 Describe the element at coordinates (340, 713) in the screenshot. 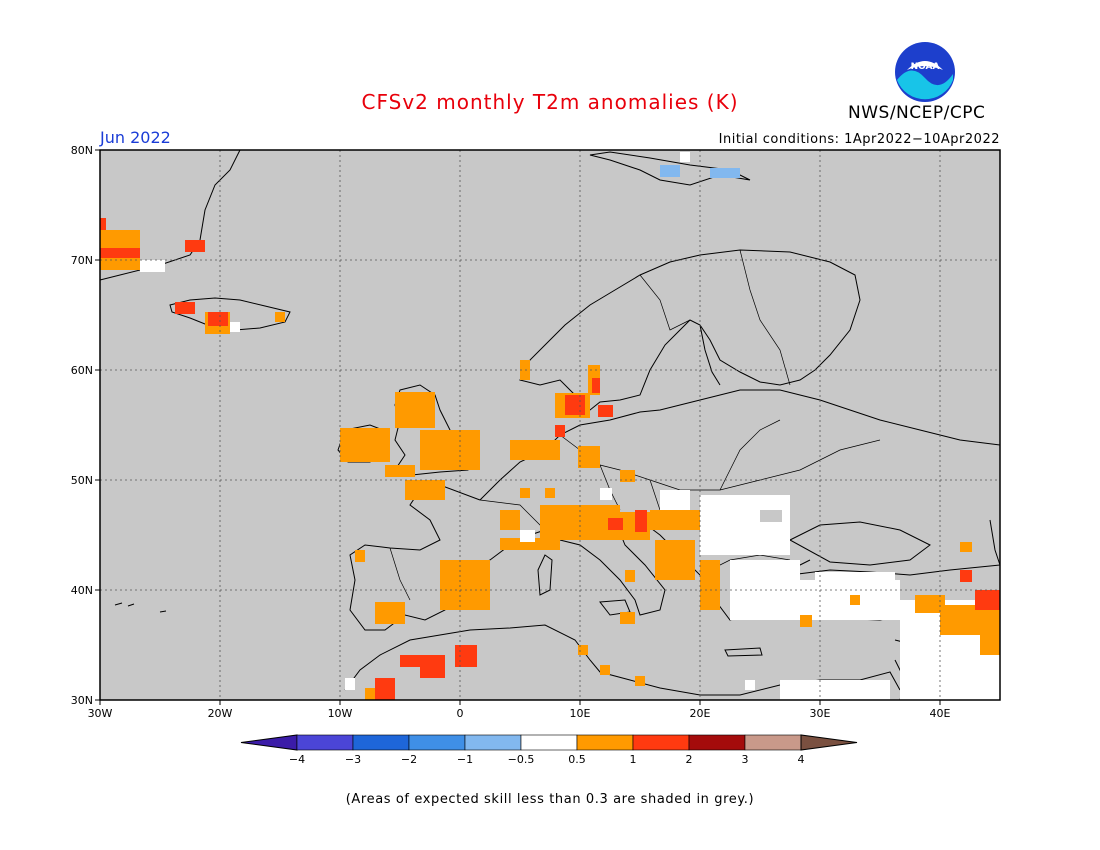

I see `lon-label-10w: 10W` at that location.